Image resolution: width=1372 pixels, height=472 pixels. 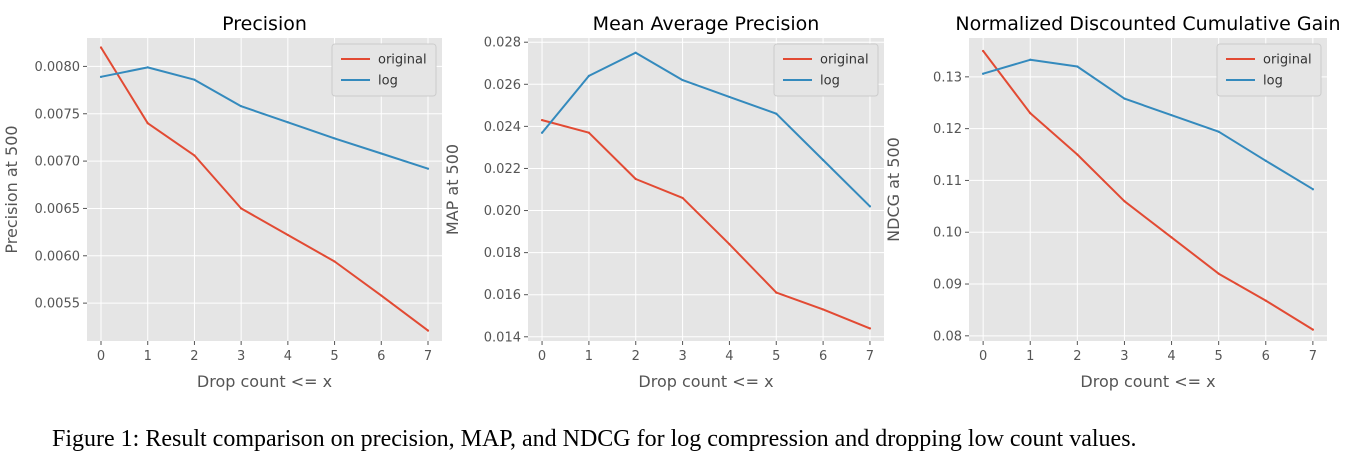 What do you see at coordinates (452, 189) in the screenshot?
I see `y-axis-label: MAP at 500` at bounding box center [452, 189].